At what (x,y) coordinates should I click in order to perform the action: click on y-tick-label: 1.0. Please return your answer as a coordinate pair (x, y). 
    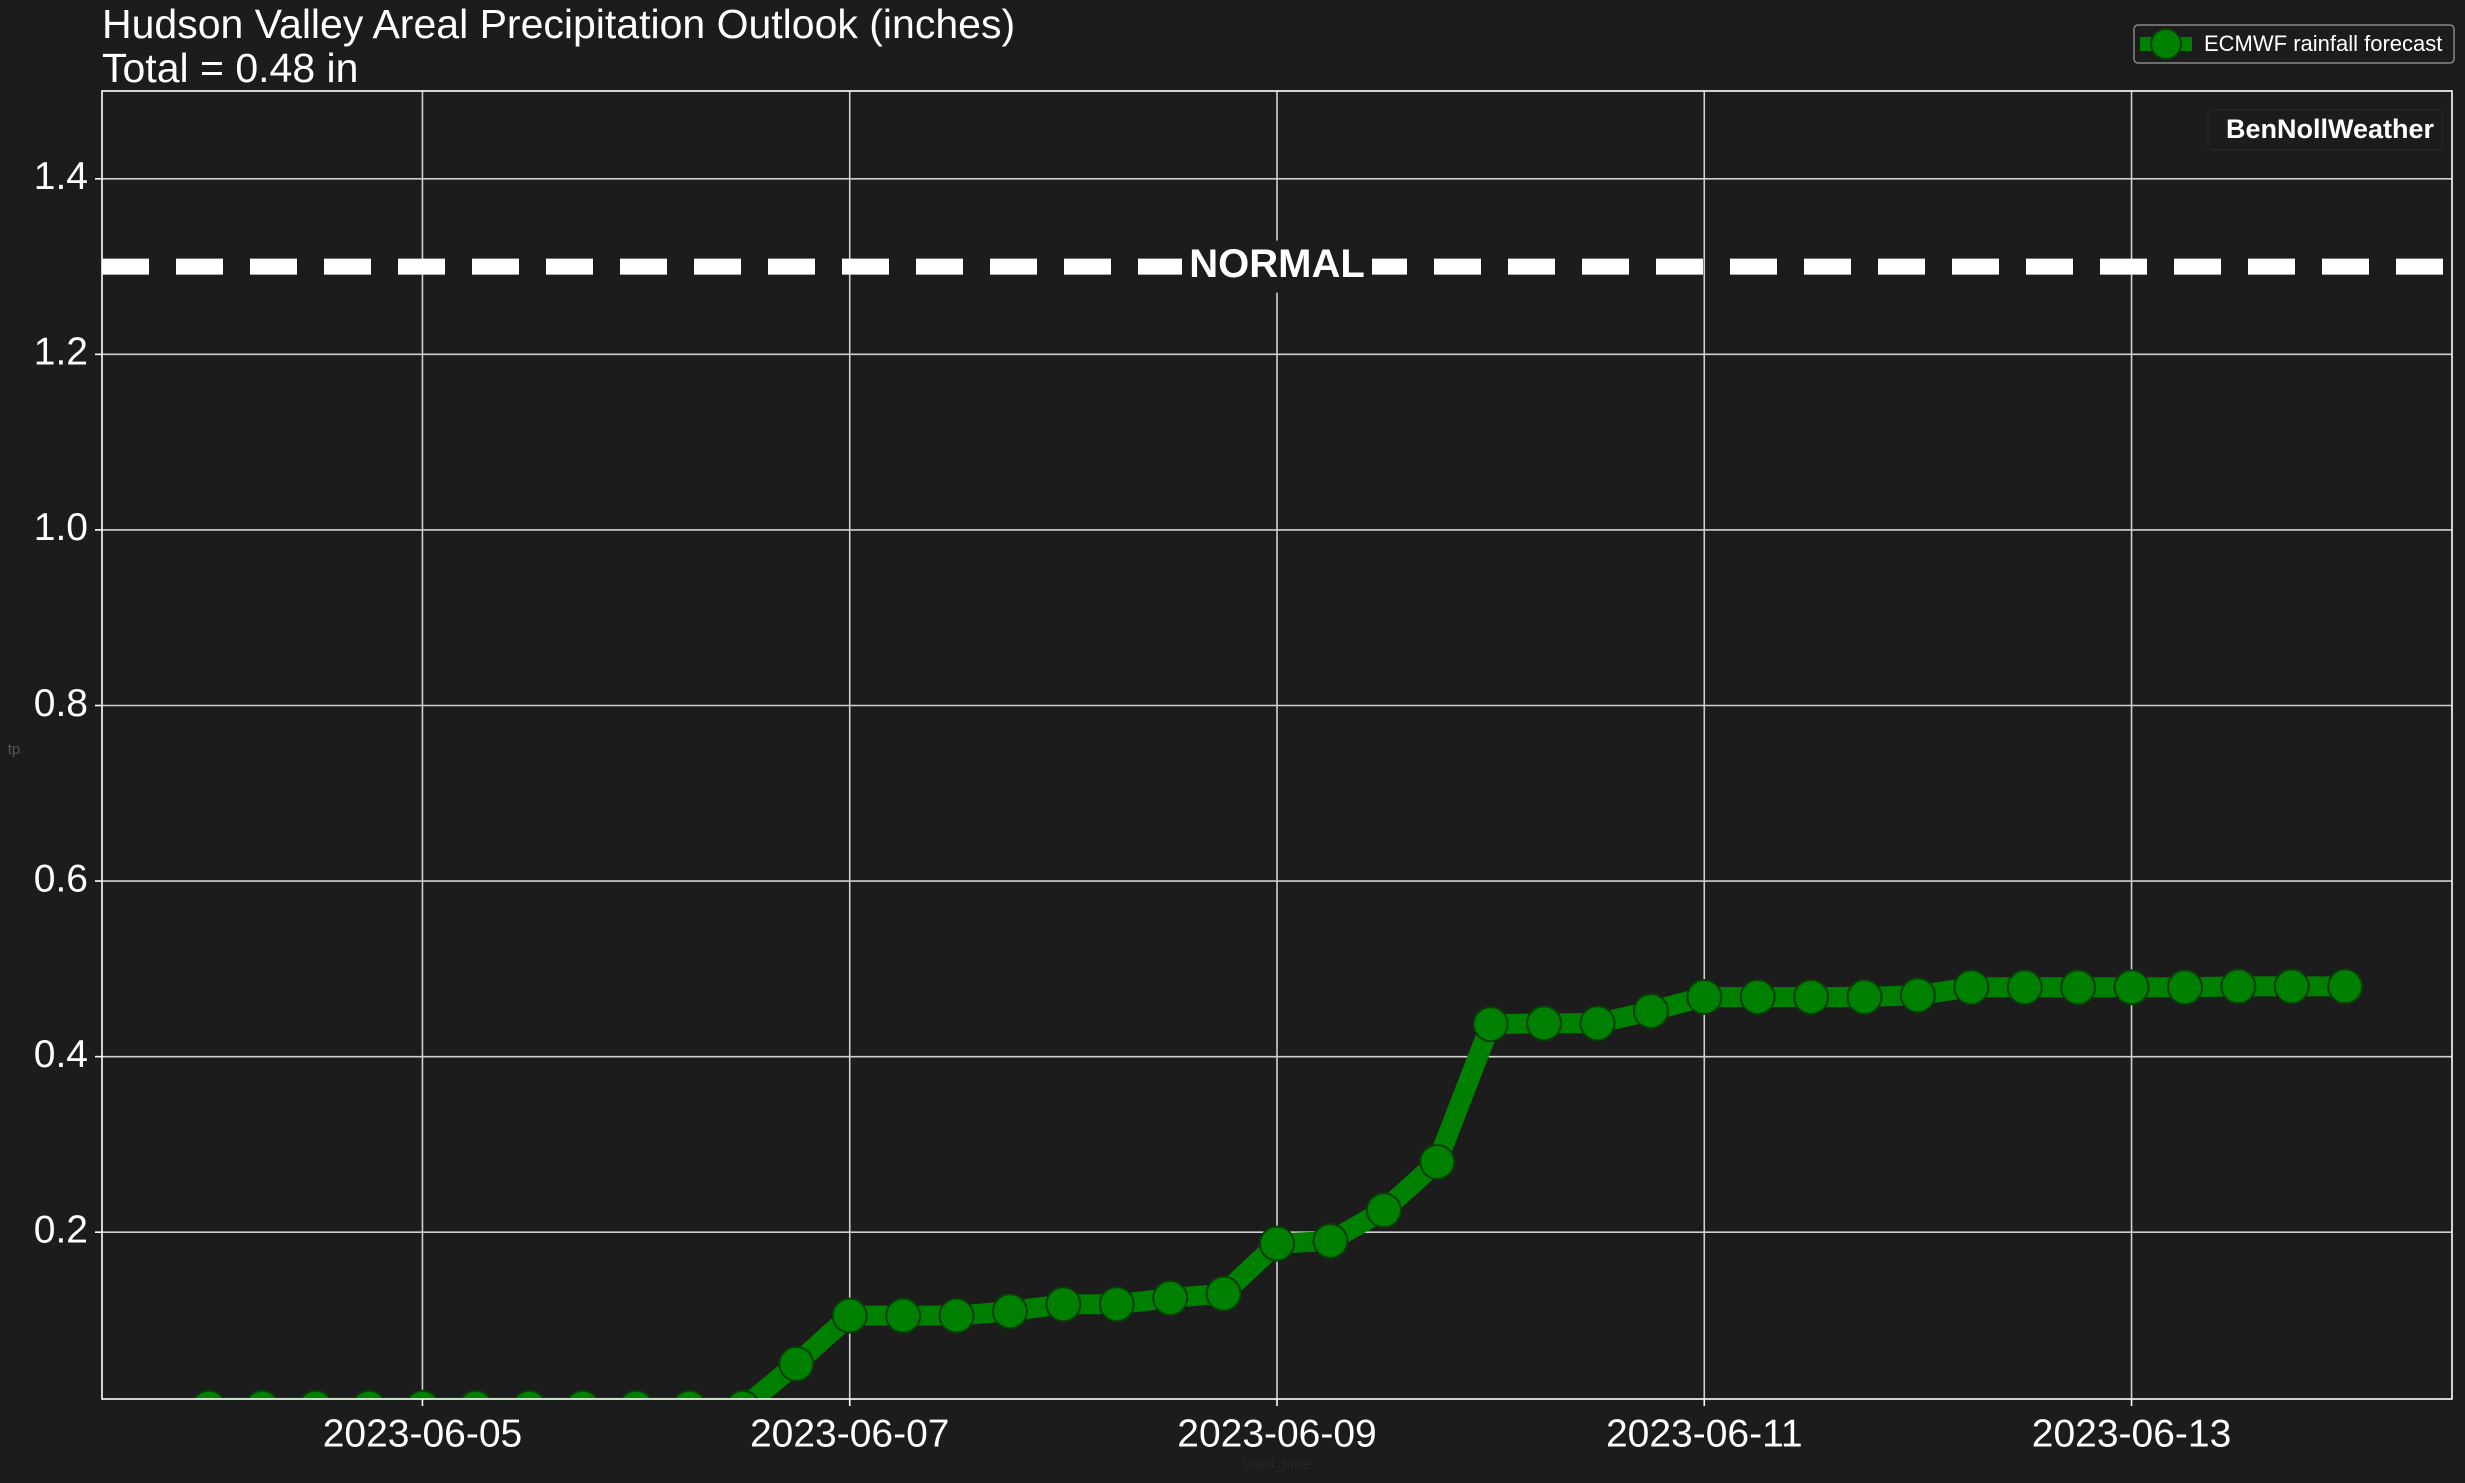
    Looking at the image, I should click on (61, 527).